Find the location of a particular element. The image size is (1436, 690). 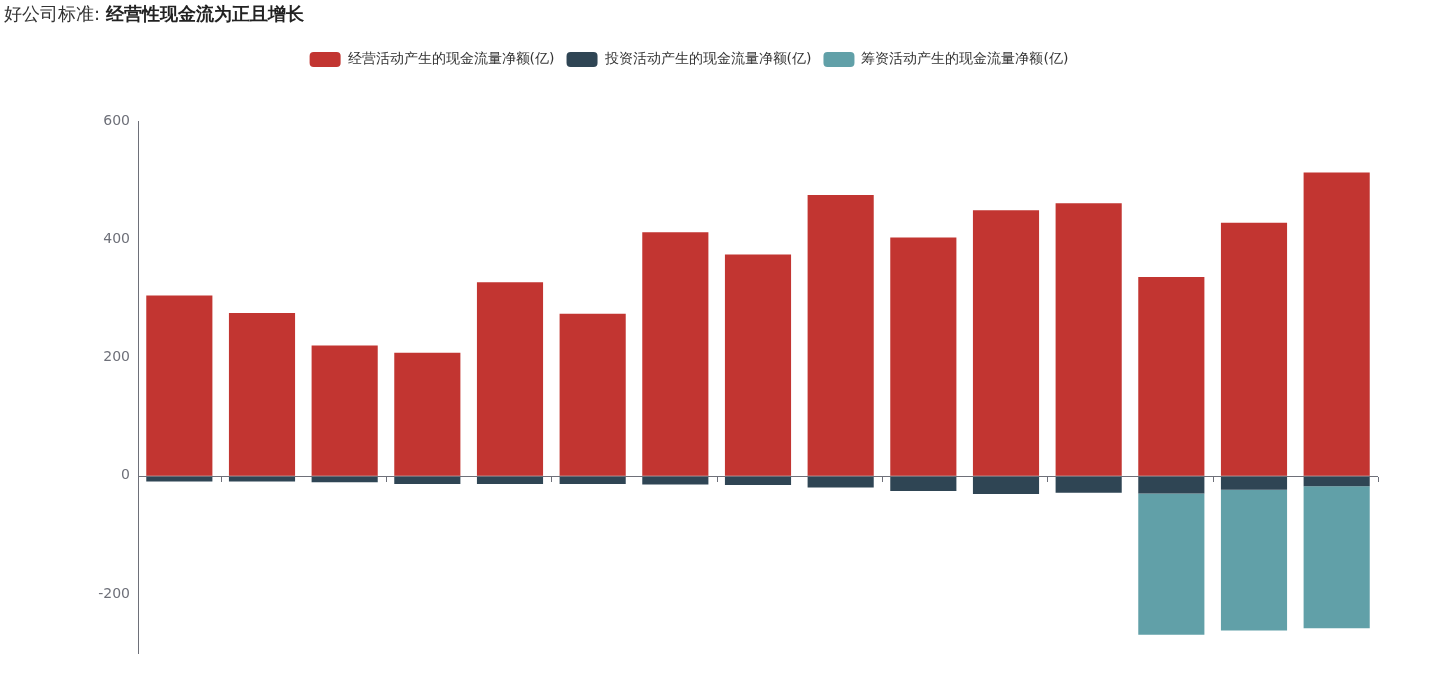

y-tick-label: 200 is located at coordinates (116, 356).